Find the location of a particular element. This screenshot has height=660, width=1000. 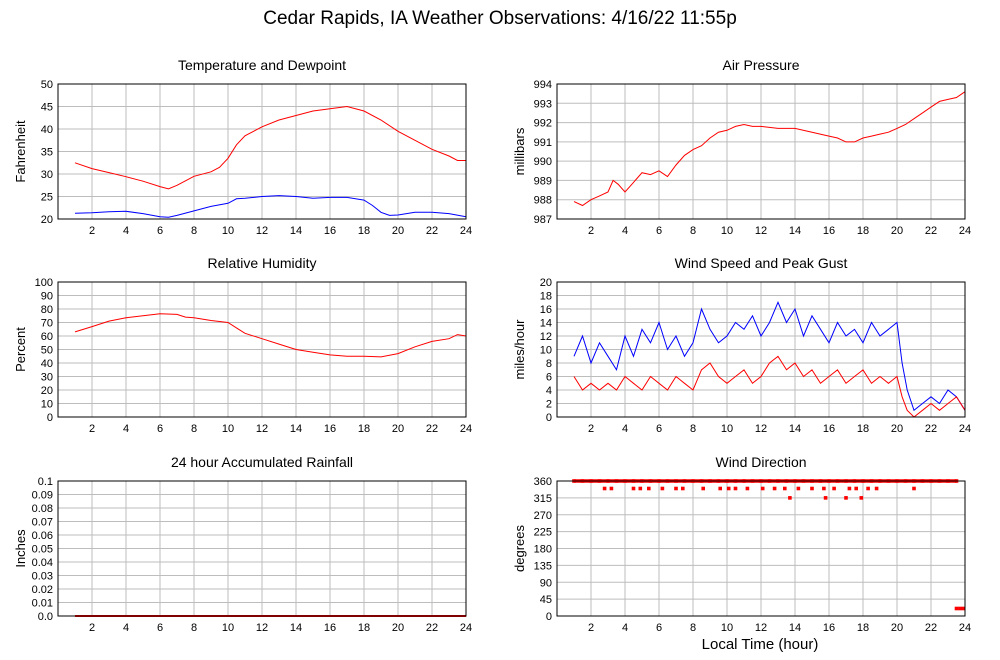

y-tick-label: 12 is located at coordinates (546, 337).